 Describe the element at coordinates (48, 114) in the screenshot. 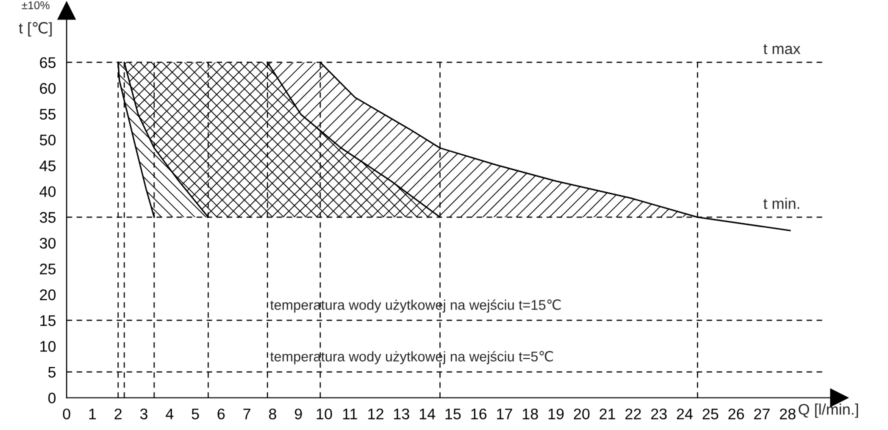

I see `y-tick-label: 55` at that location.